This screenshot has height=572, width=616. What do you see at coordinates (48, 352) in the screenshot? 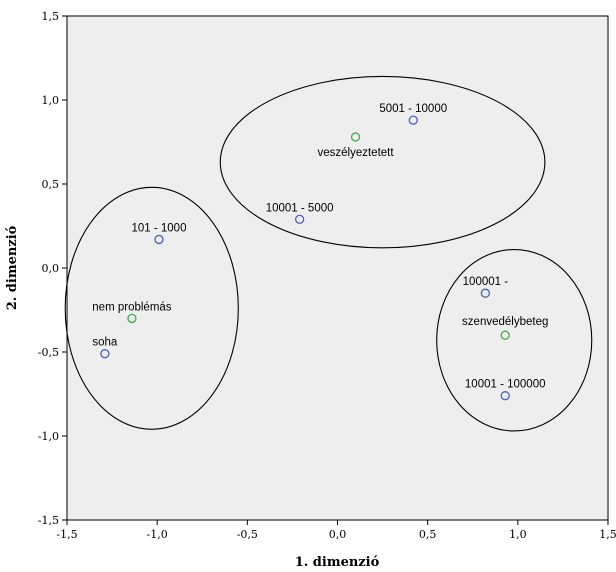
I see `y-tick-label: -0,5` at bounding box center [48, 352].